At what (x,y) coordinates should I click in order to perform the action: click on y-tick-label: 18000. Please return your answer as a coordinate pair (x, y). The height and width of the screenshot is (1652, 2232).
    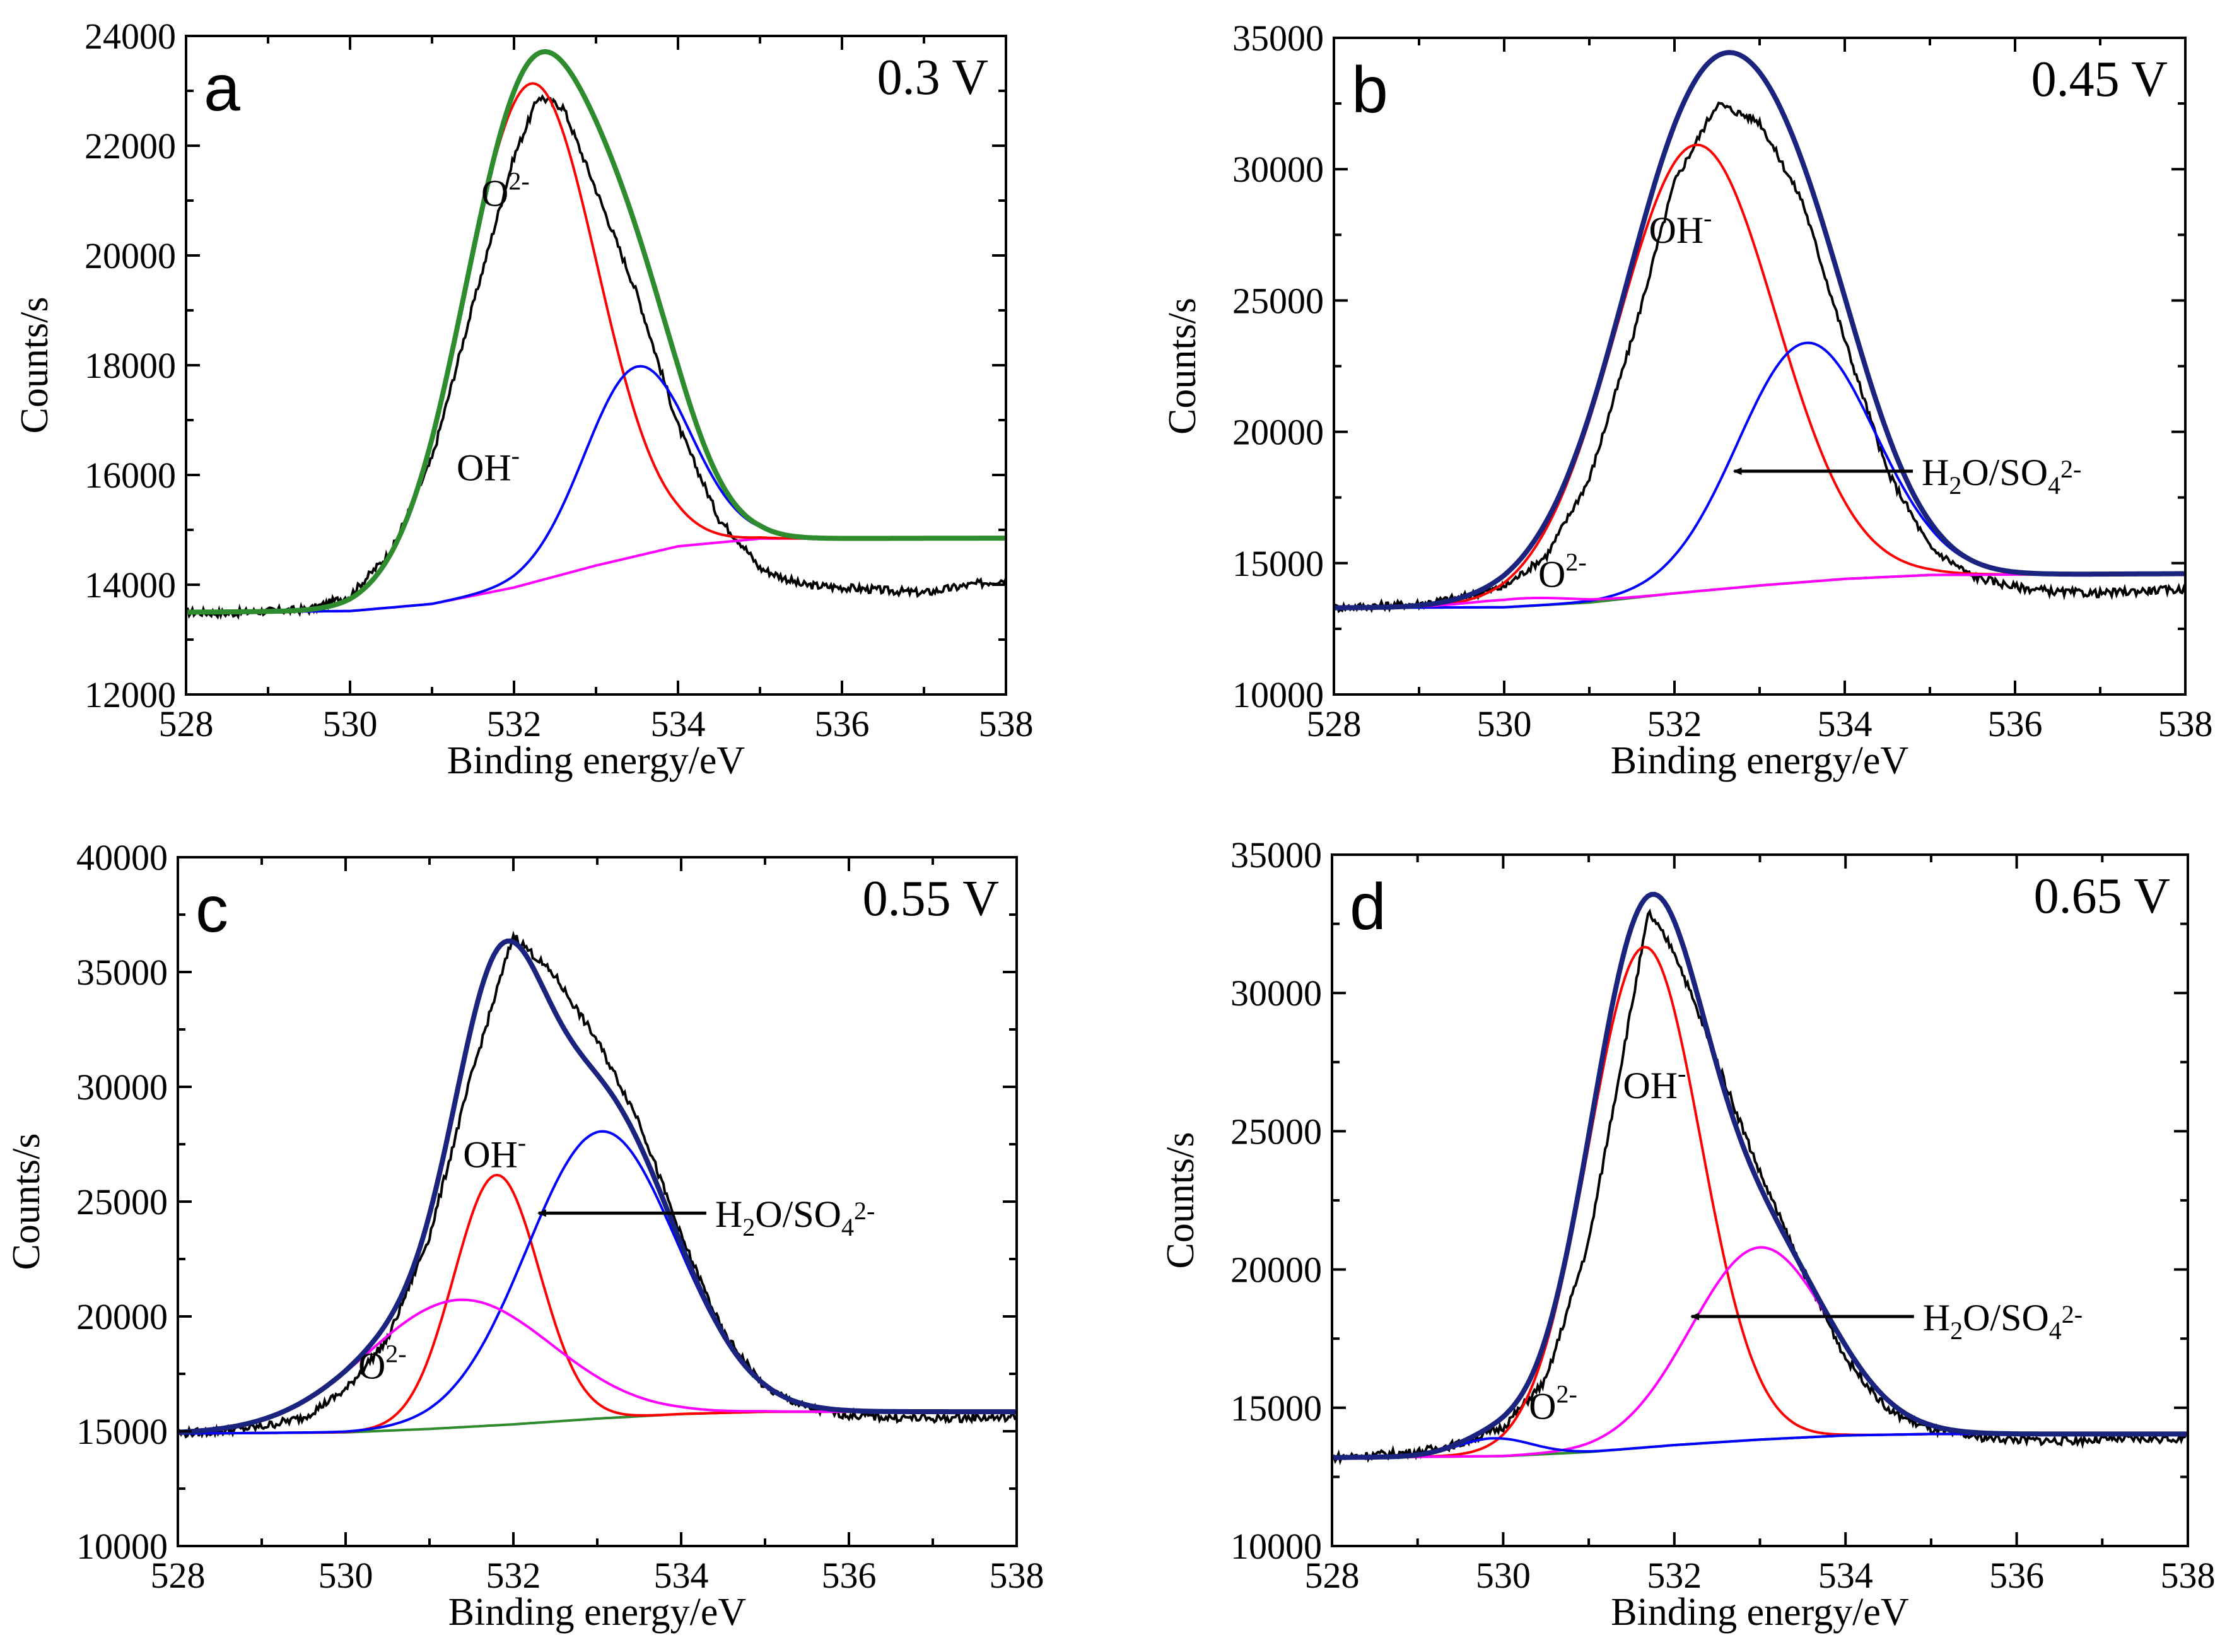
    Looking at the image, I should click on (130, 366).